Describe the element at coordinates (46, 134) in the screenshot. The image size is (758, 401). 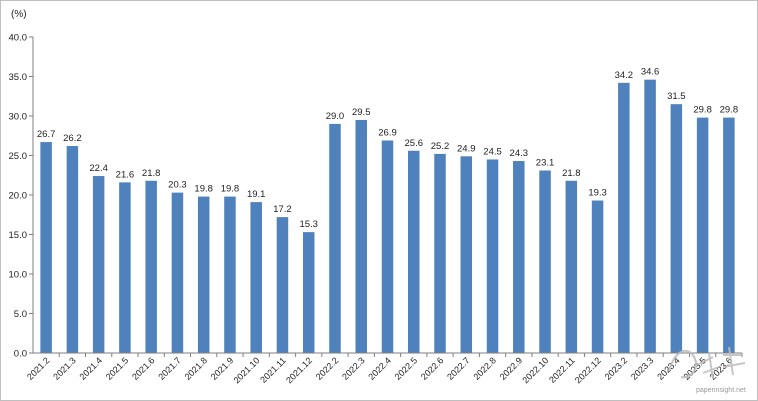
I see `bar-value-label: 26.7` at that location.